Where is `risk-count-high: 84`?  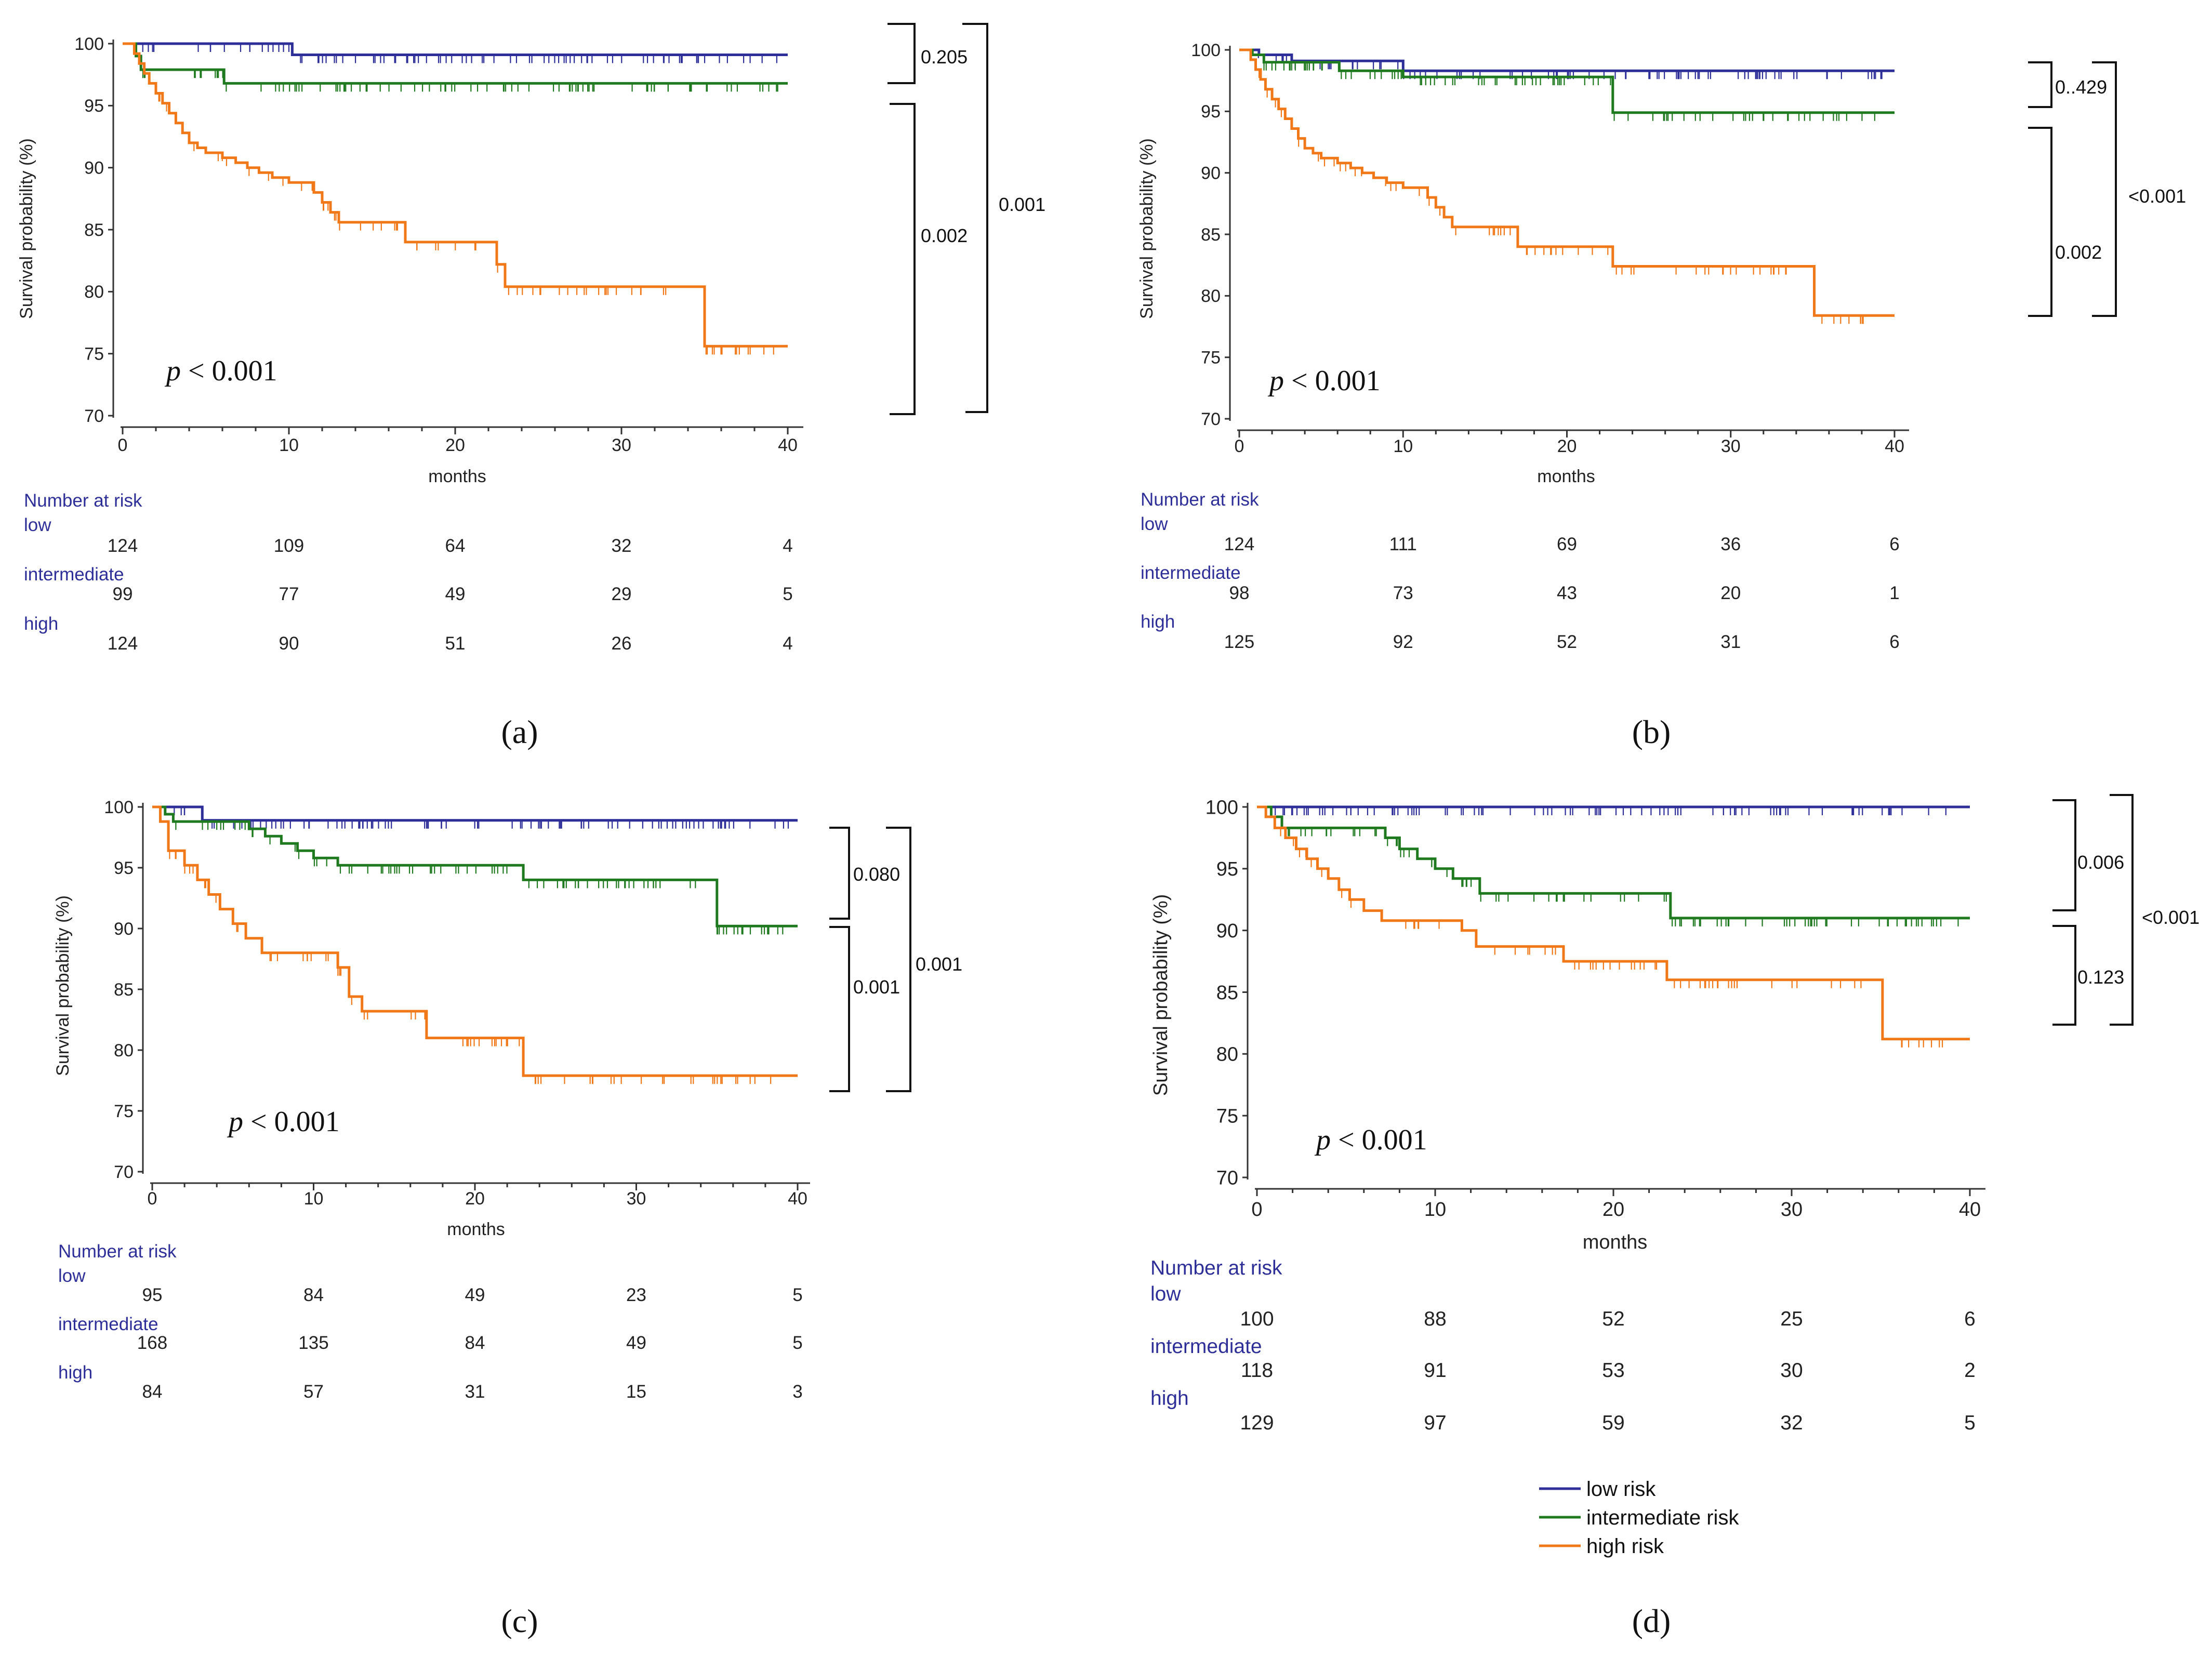 risk-count-high: 84 is located at coordinates (152, 1392).